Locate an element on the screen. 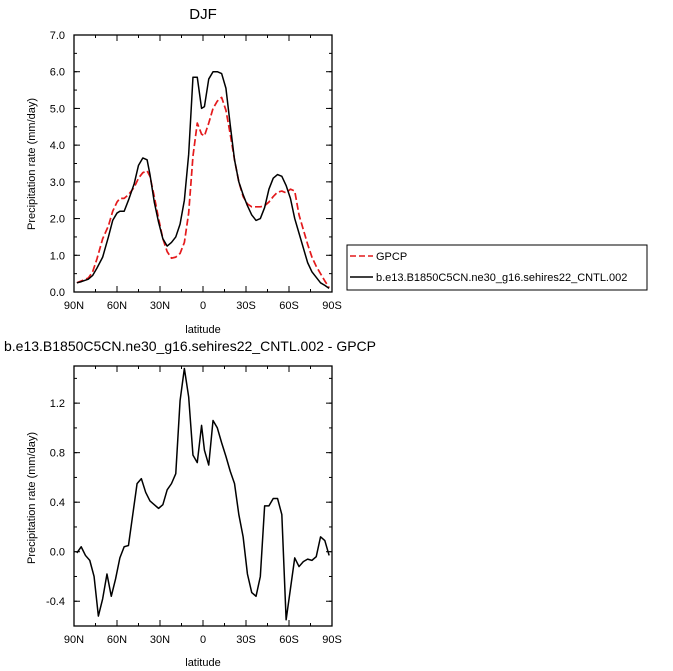 This screenshot has width=673, height=671. top-chart-x-tick-label: 60N is located at coordinates (117, 306).